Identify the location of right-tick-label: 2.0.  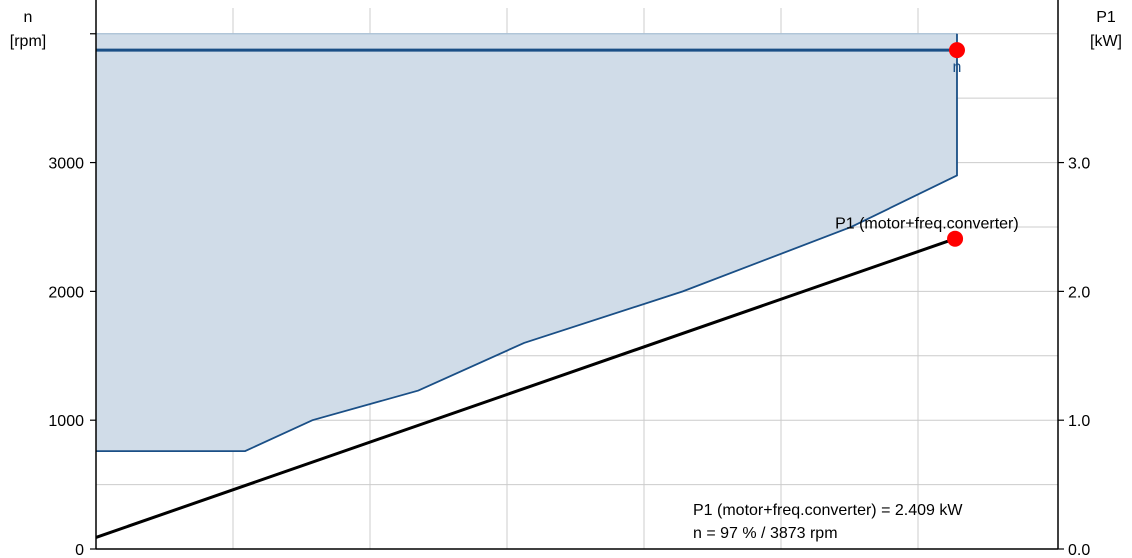
(1079, 292).